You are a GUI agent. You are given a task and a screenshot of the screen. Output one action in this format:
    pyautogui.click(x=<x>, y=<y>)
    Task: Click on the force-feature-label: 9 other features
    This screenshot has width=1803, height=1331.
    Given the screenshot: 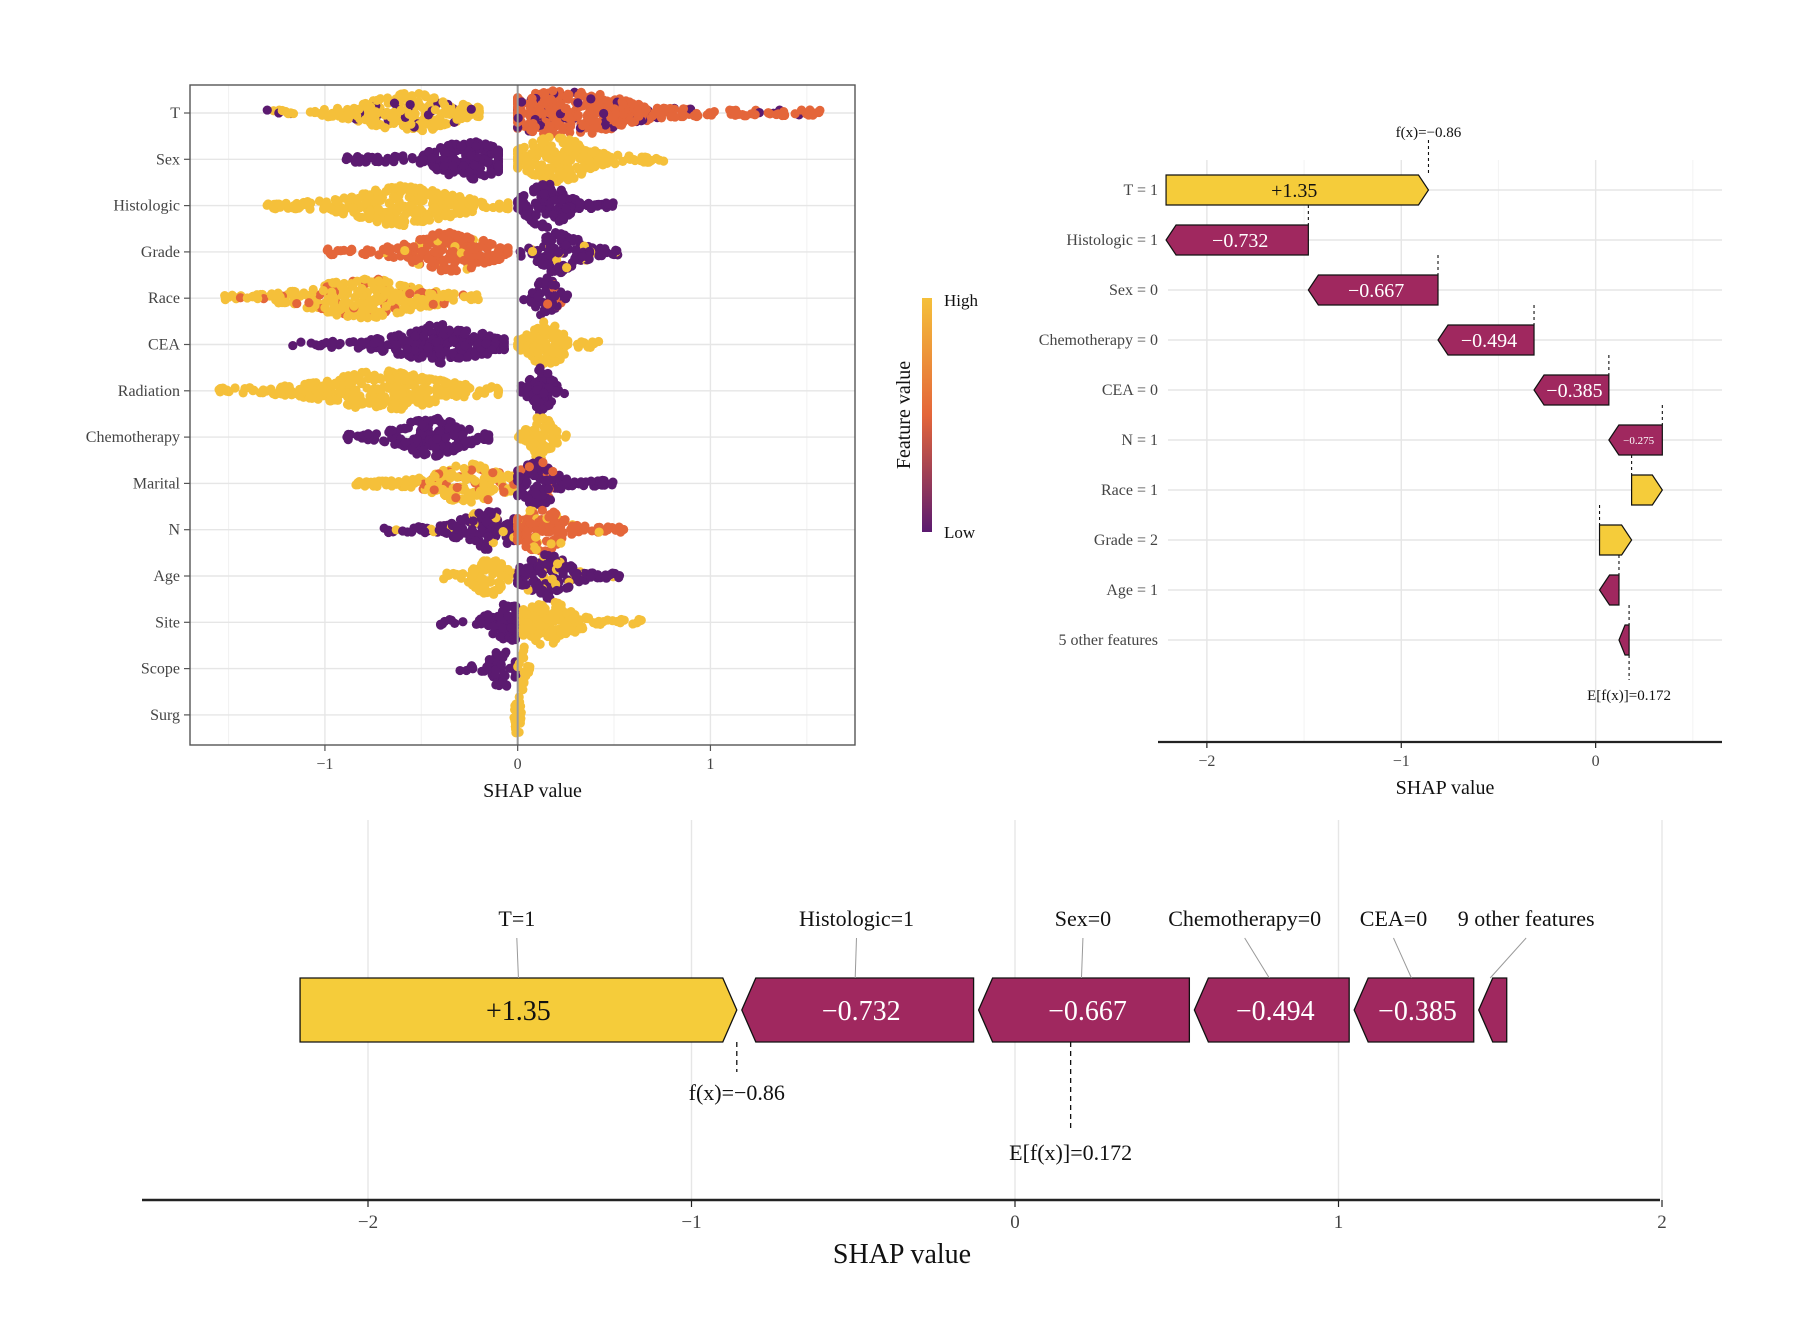 What is the action you would take?
    pyautogui.click(x=1526, y=918)
    